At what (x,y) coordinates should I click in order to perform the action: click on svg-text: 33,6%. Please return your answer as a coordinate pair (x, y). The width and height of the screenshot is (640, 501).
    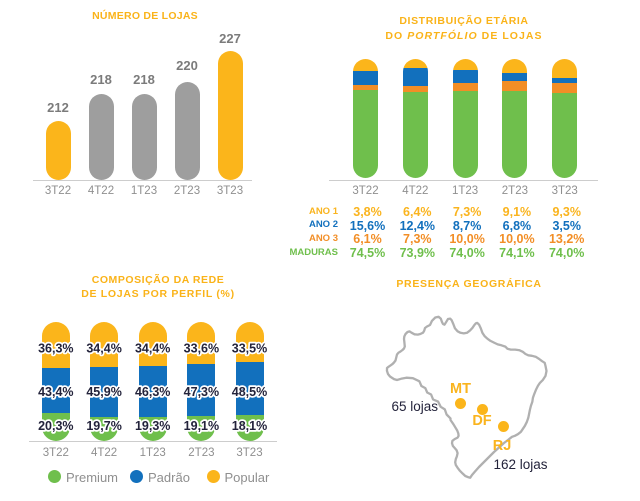
    Looking at the image, I should click on (201, 348).